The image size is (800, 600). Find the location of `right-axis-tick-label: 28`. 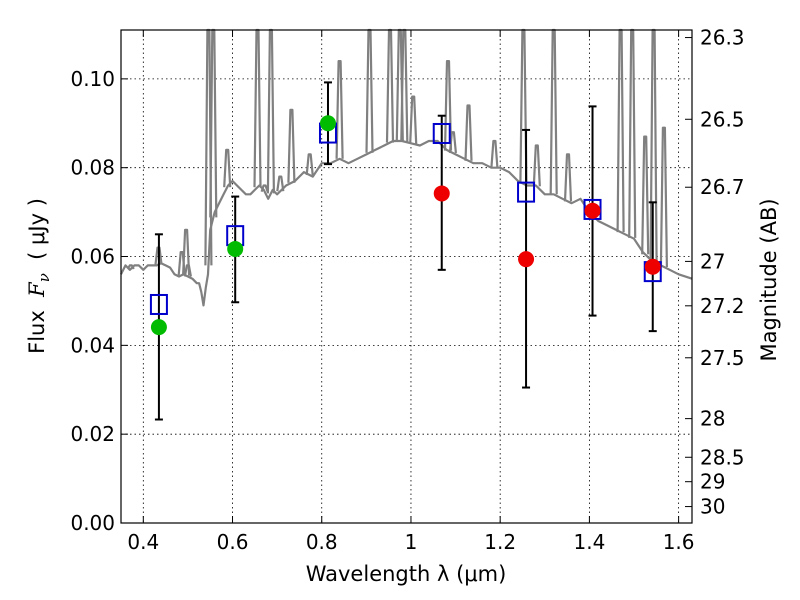

right-axis-tick-label: 28 is located at coordinates (712, 419).